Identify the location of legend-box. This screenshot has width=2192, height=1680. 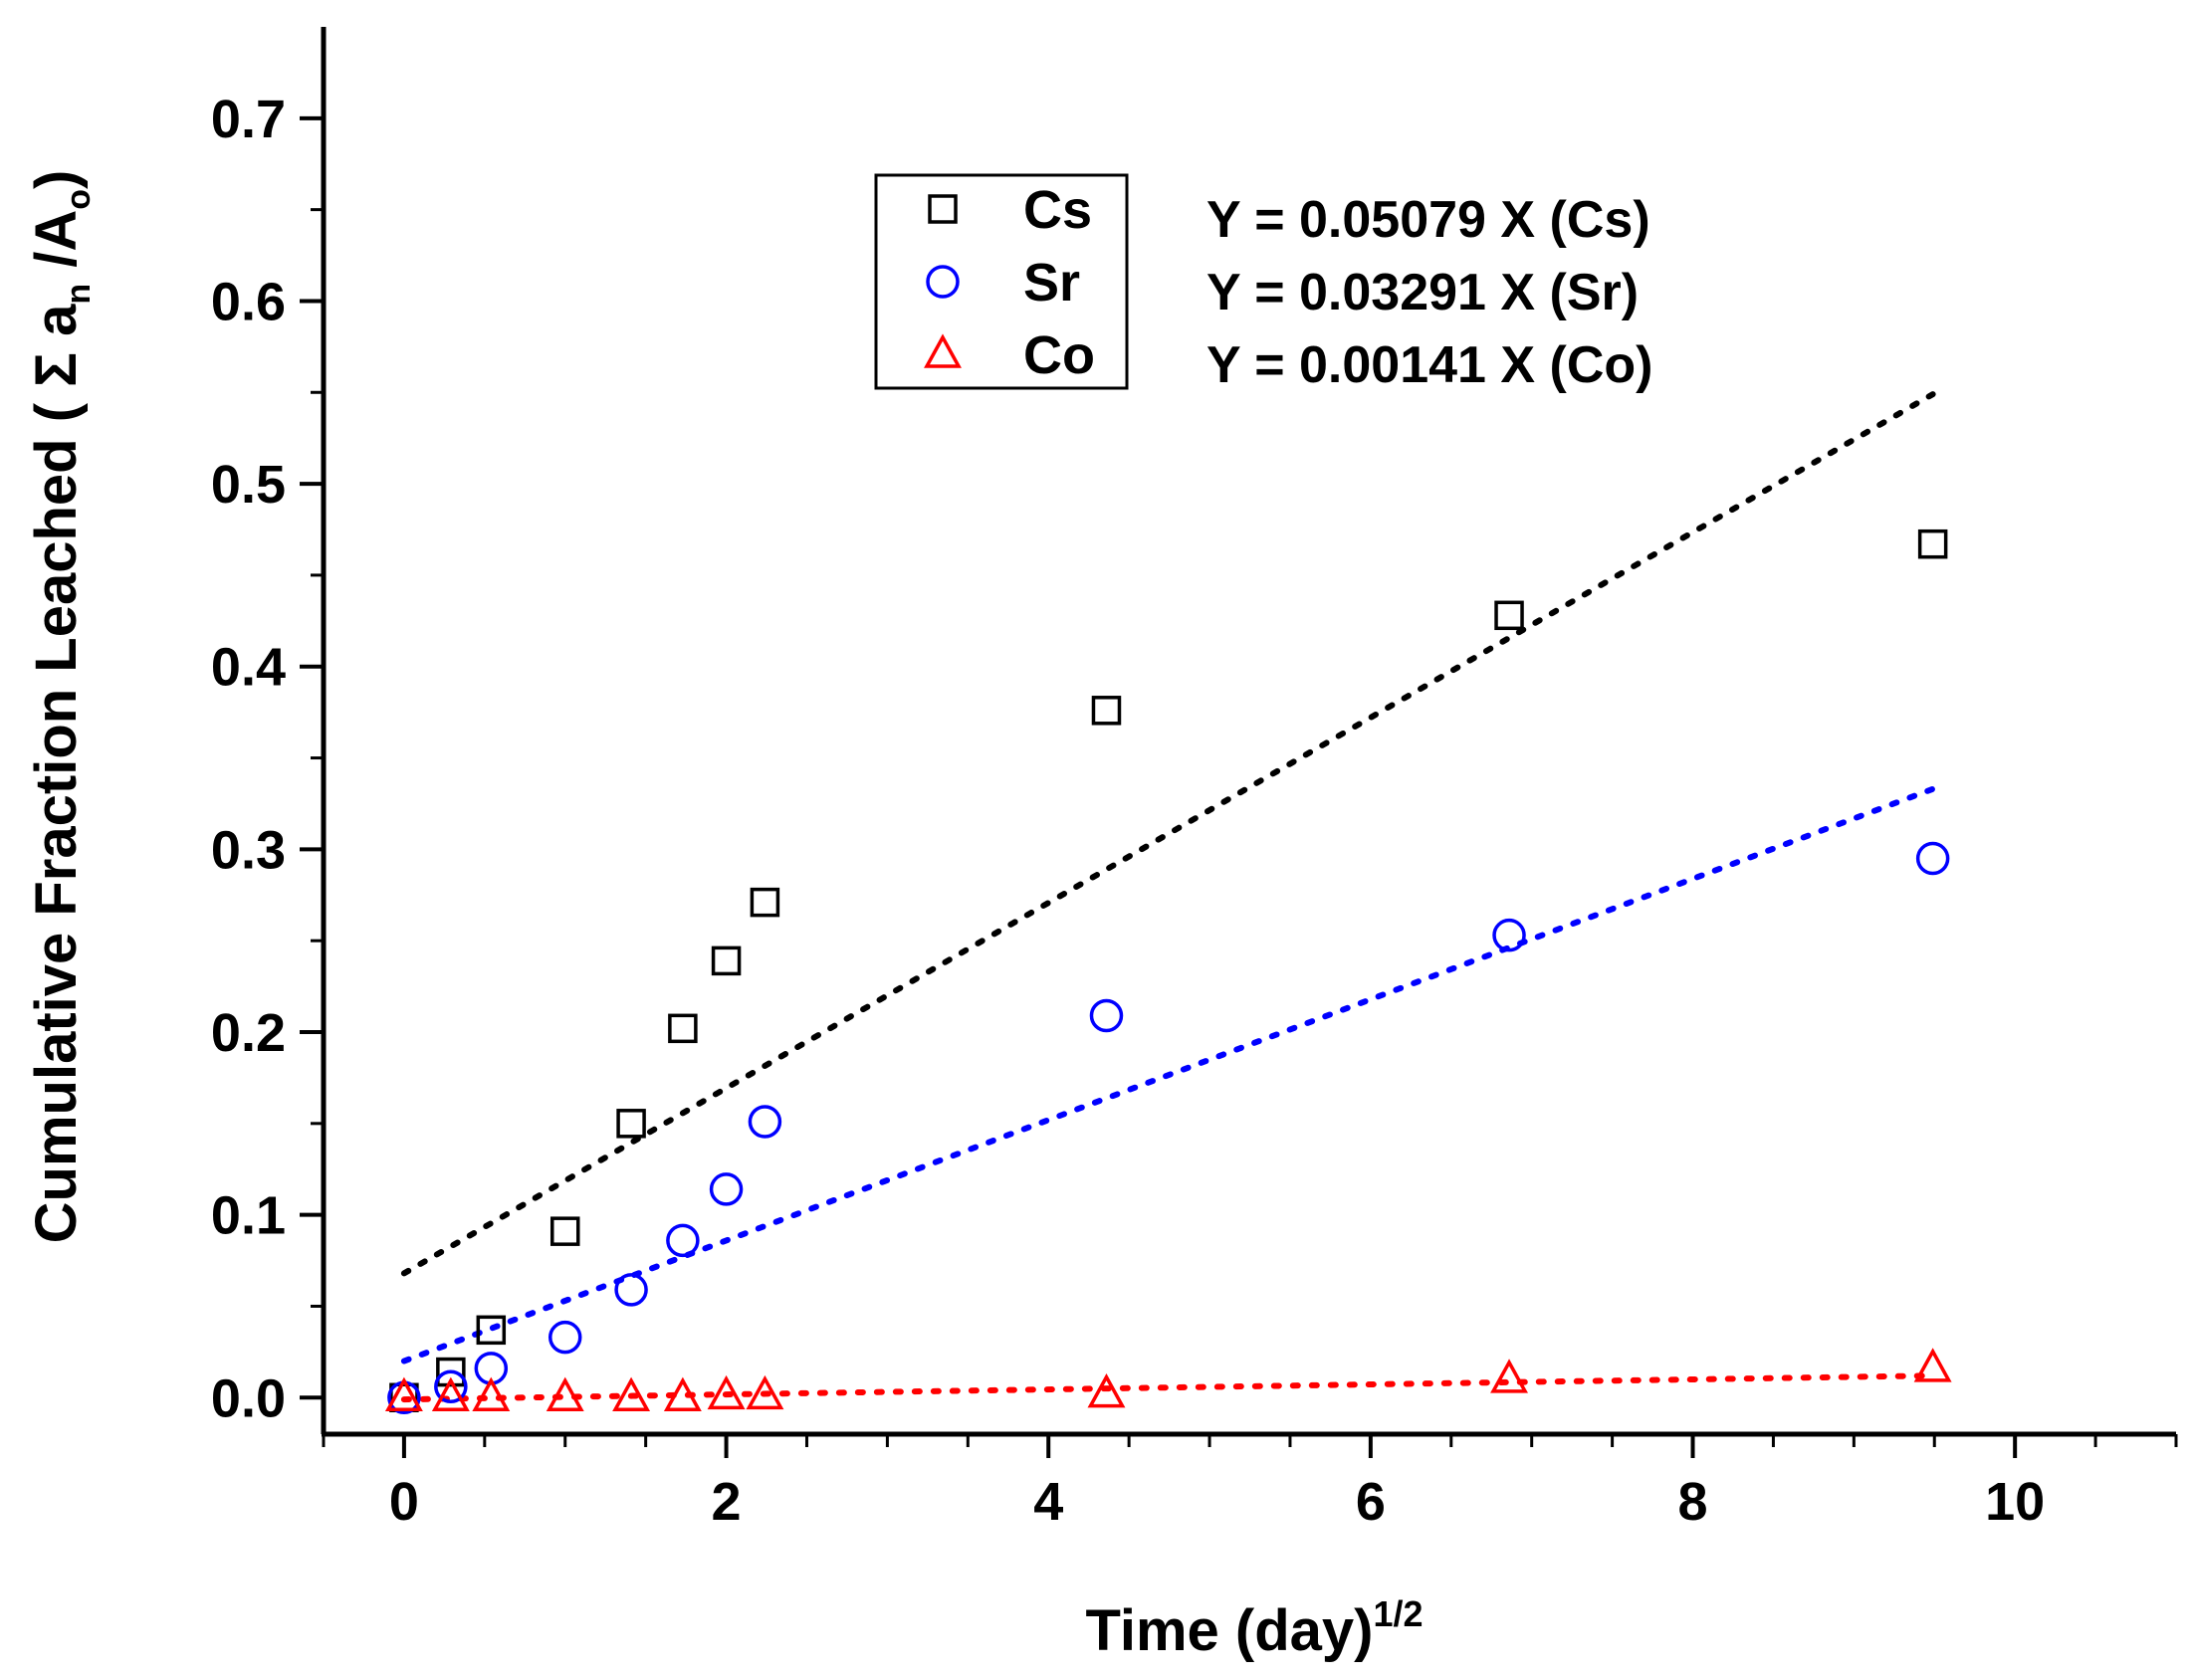
(1002, 281).